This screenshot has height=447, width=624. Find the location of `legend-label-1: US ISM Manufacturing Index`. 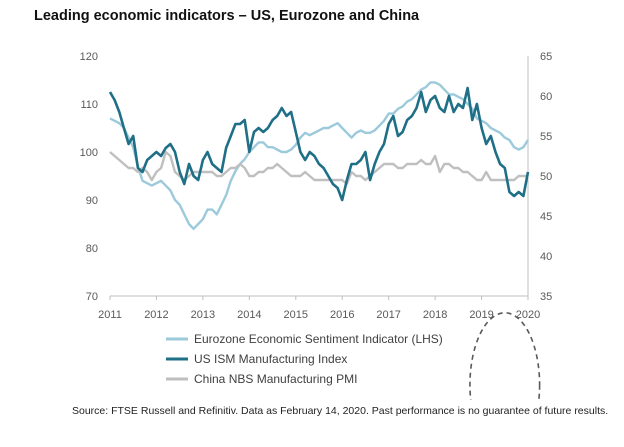

legend-label-1: US ISM Manufacturing Index is located at coordinates (270, 359).